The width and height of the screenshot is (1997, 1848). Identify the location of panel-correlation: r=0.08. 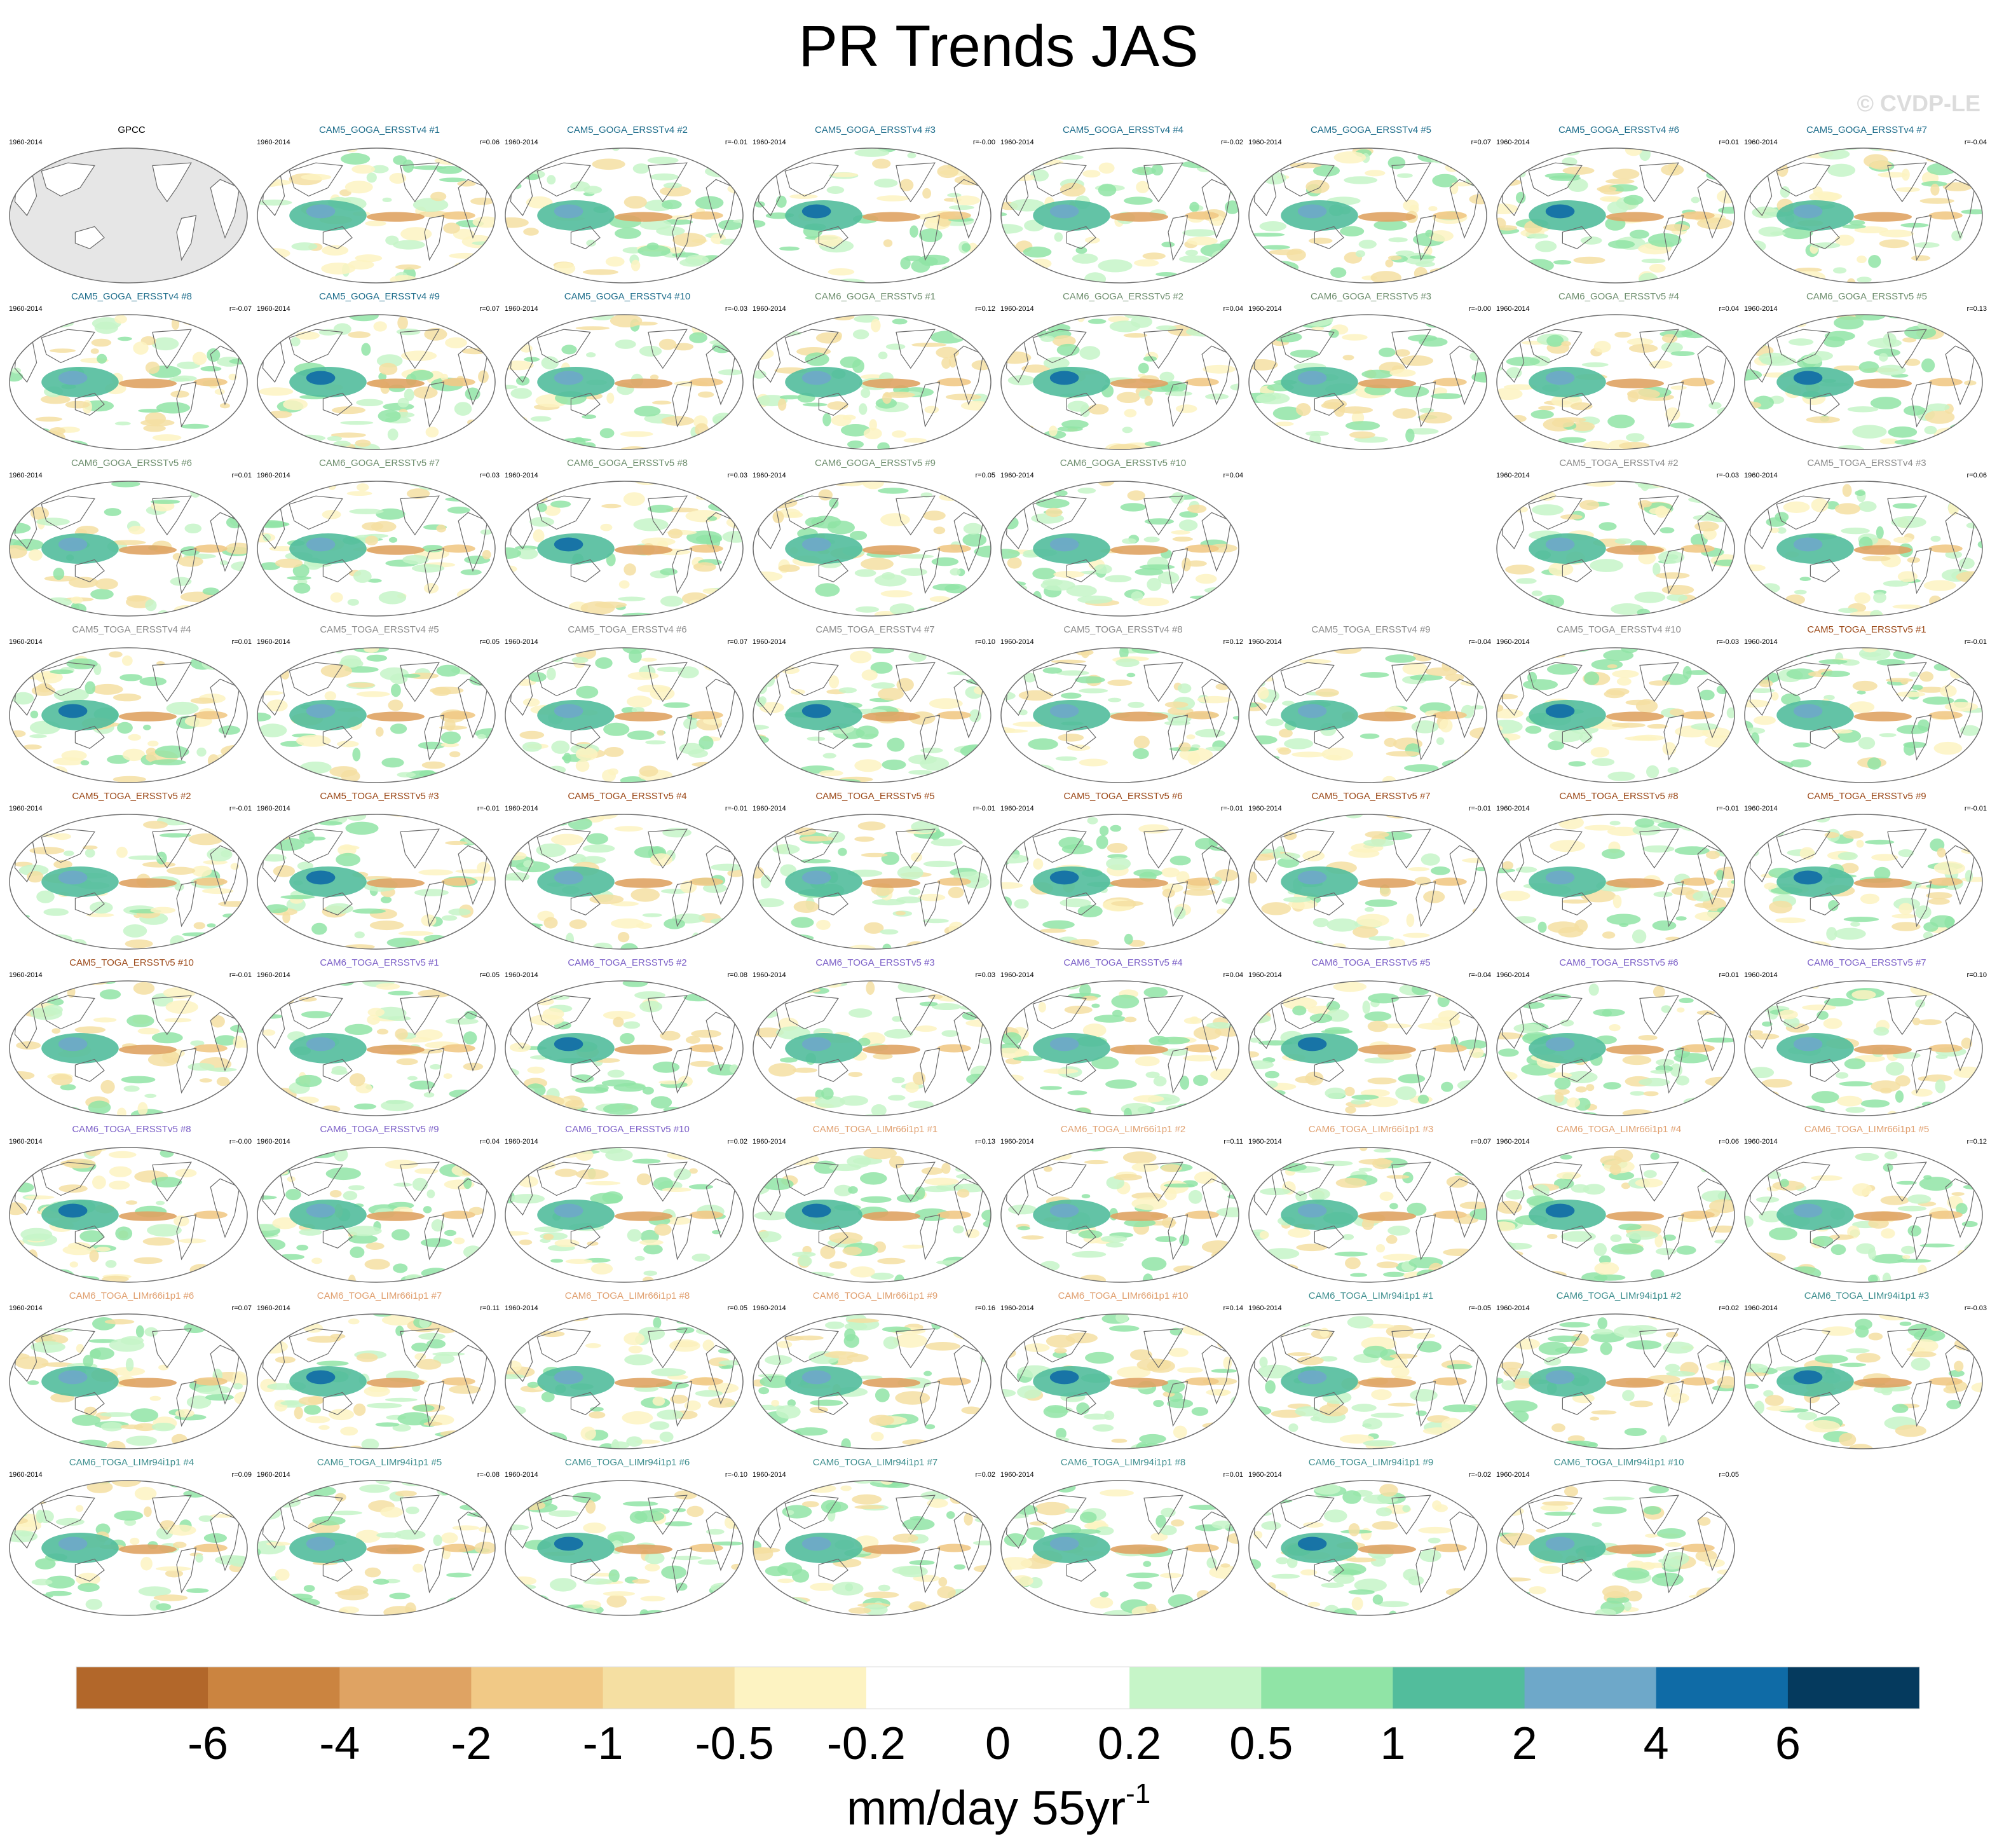
(738, 975).